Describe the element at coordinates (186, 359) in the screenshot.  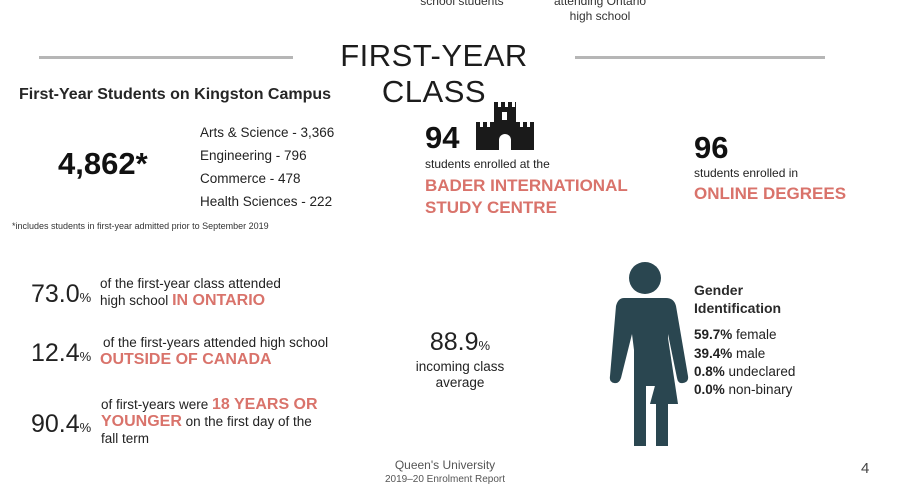
I see `stat-outside-accent: OUTSIDE OF CANADA` at that location.